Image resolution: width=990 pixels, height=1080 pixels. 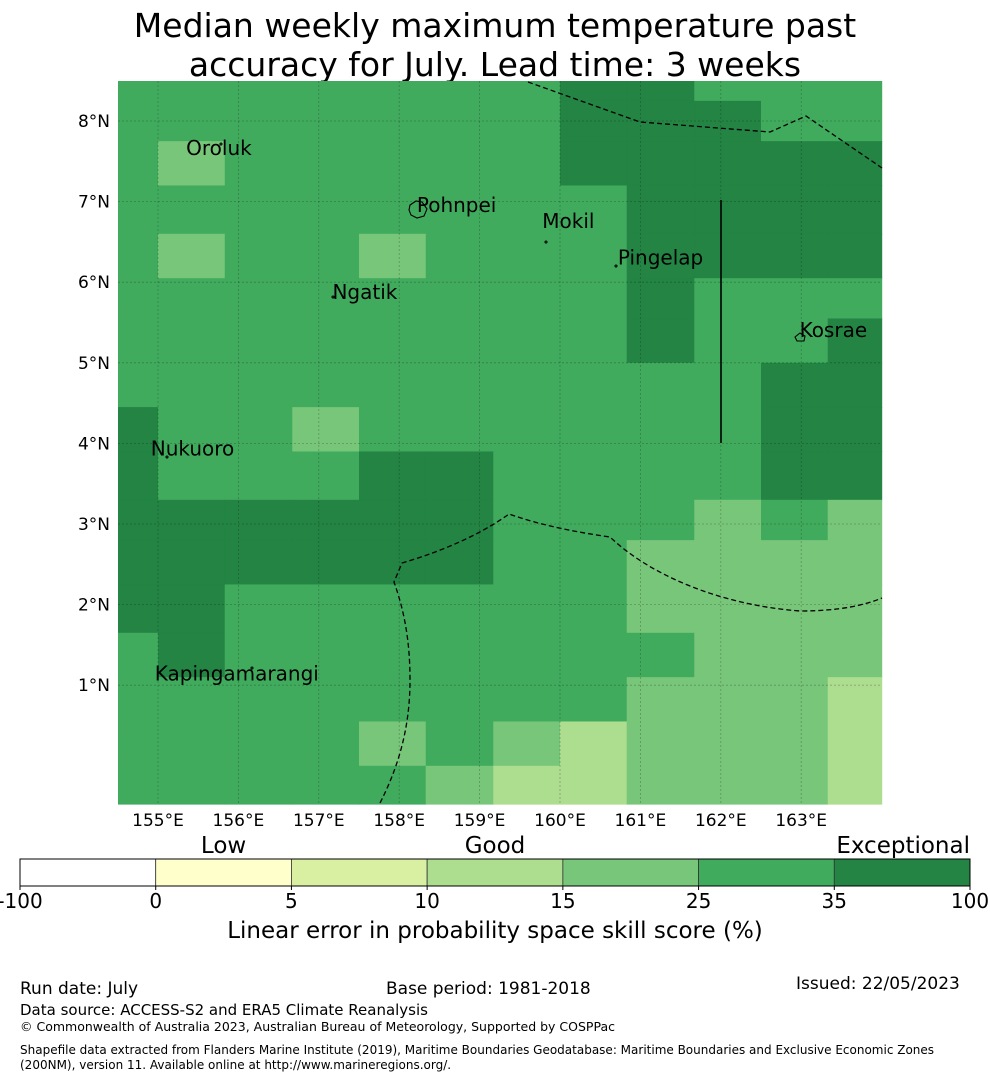 I want to click on nukuoro-island-shape, so click(x=167, y=457).